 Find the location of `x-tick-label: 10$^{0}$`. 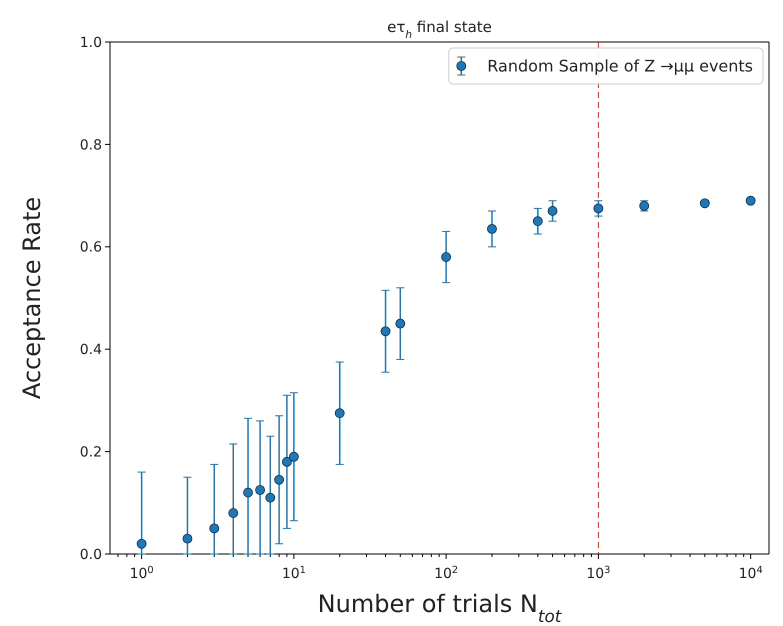

x-tick-label: 10$^{0}$ is located at coordinates (142, 573).